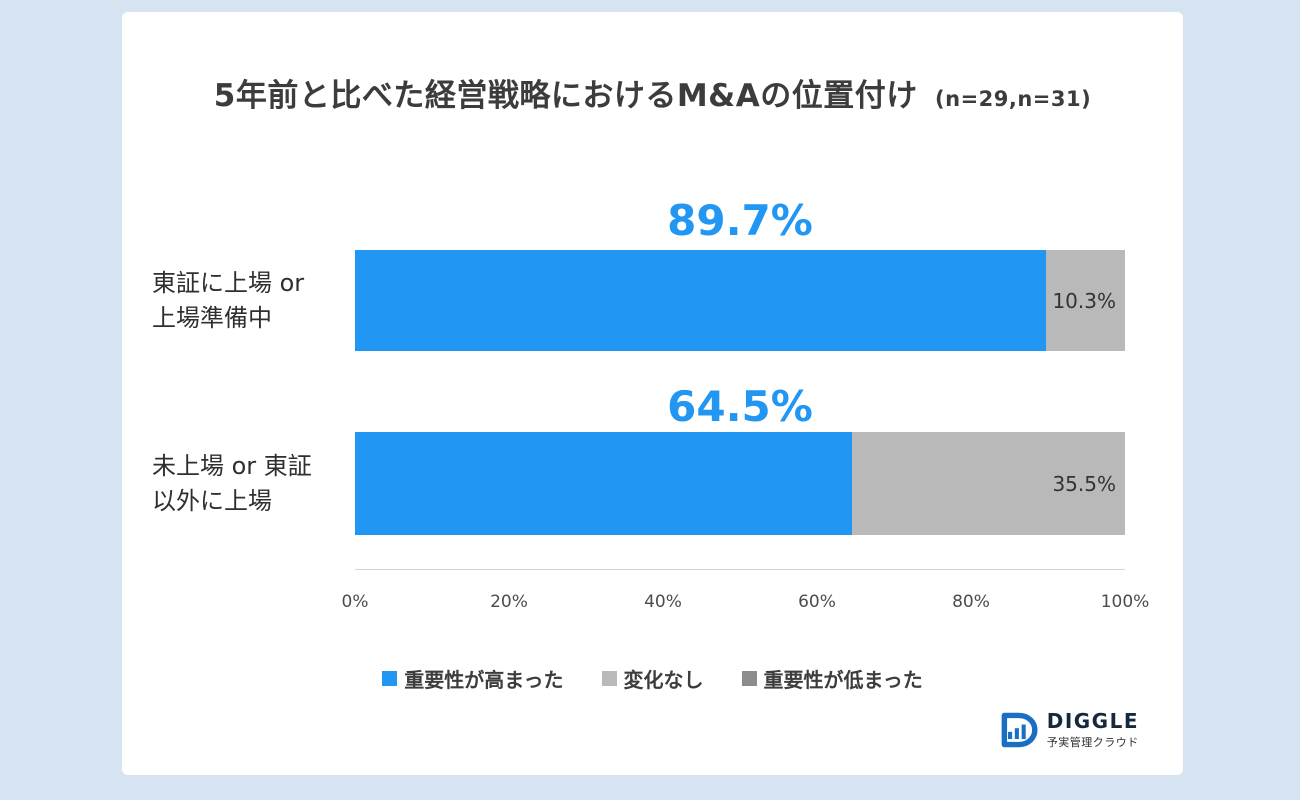  Describe the element at coordinates (484, 680) in the screenshot. I see `legend-label-importance-increased: 重要性が高まった` at that location.